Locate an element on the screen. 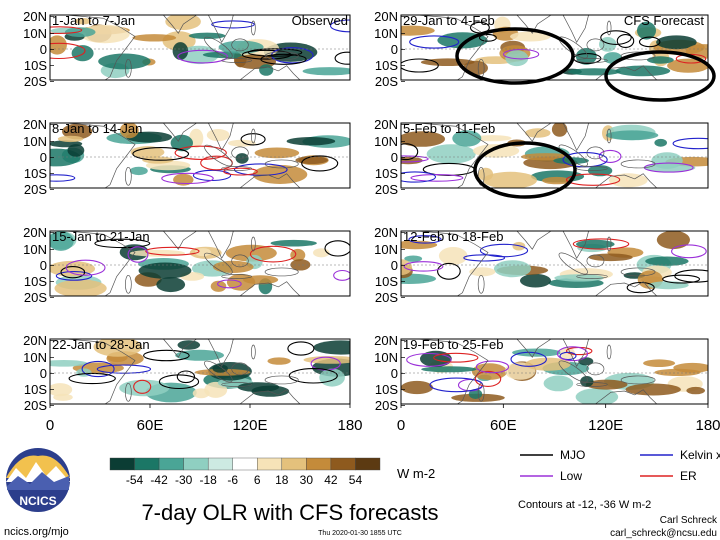 This screenshot has width=720, height=540. right-x-tick-label: 120E is located at coordinates (605, 425).